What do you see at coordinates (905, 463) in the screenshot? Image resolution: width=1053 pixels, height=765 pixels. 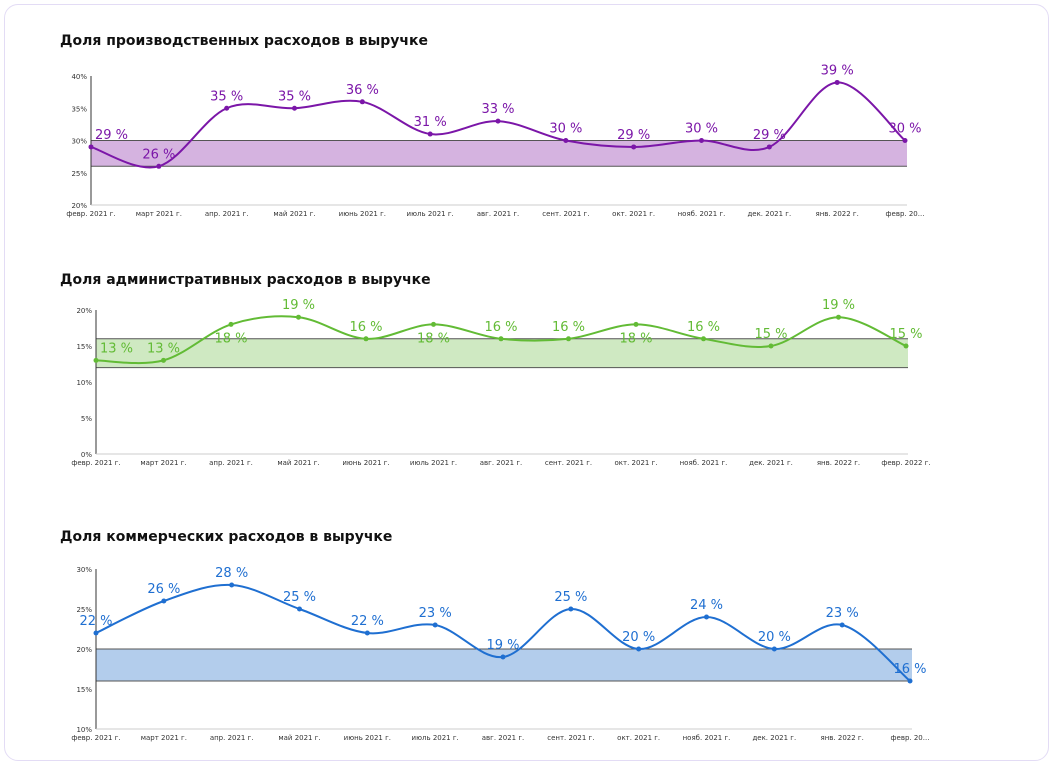 I see `x-tick-label: февр. 2022 г.` at bounding box center [905, 463].